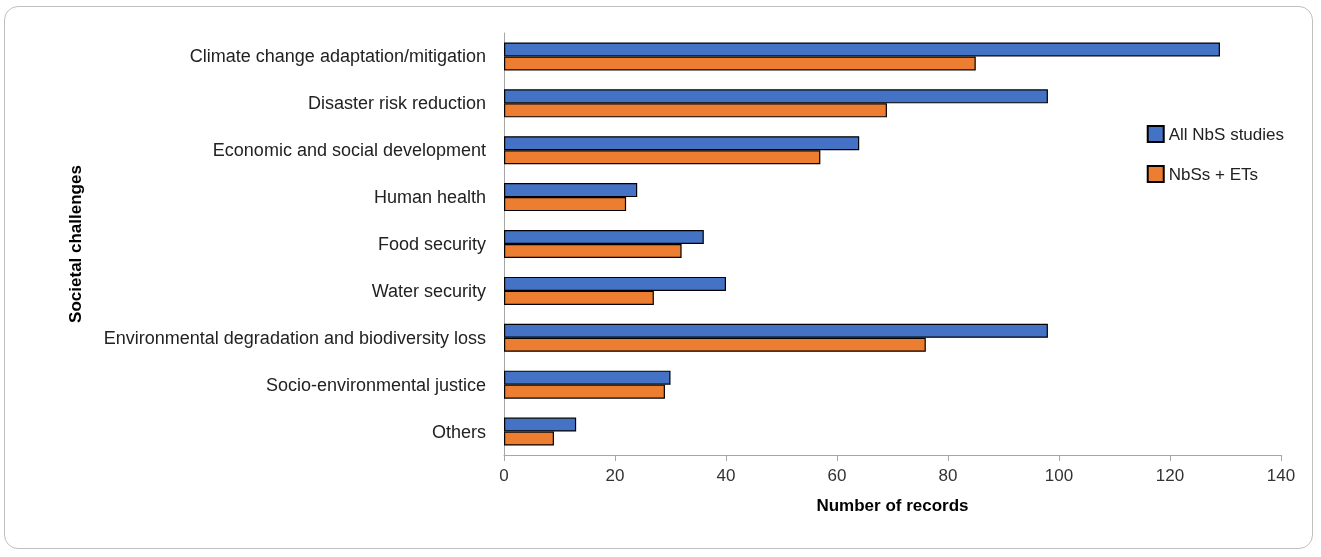  I want to click on y-tick-label: Climate change adaptation/mitigation, so click(337, 56).